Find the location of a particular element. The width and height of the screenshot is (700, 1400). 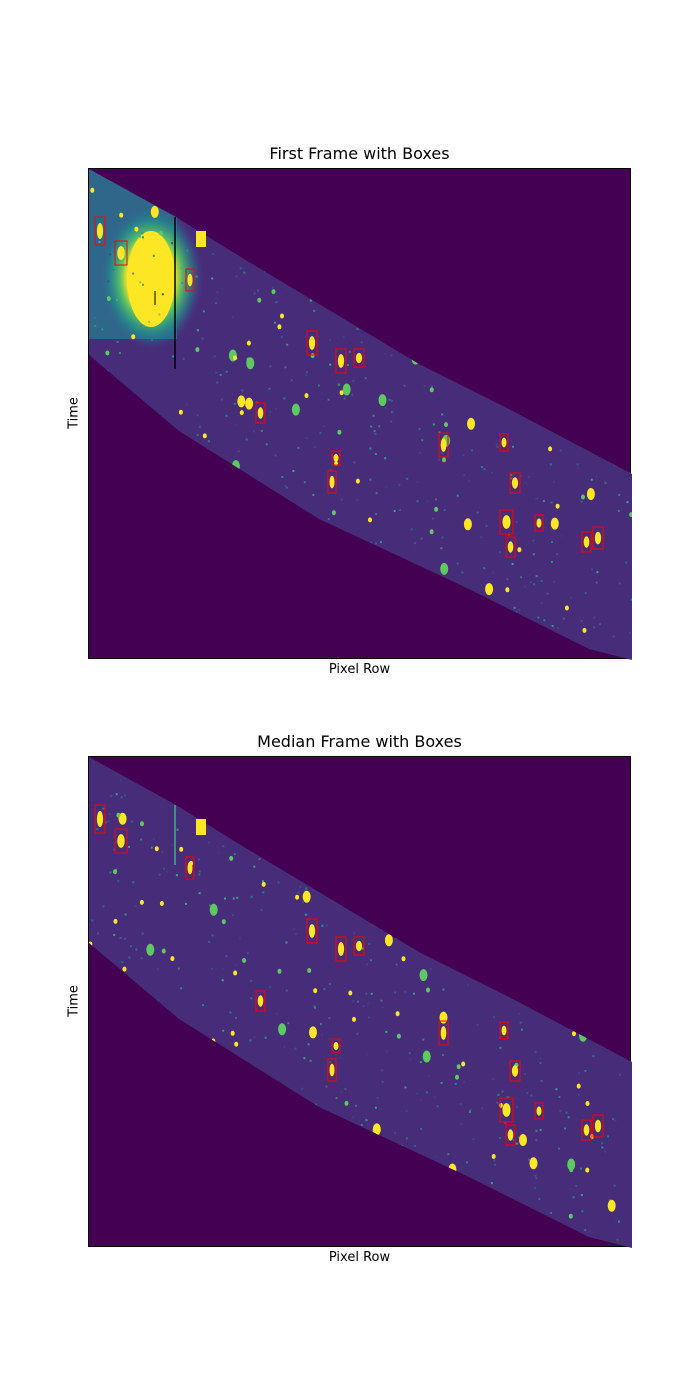

detection-box is located at coordinates (586, 542).